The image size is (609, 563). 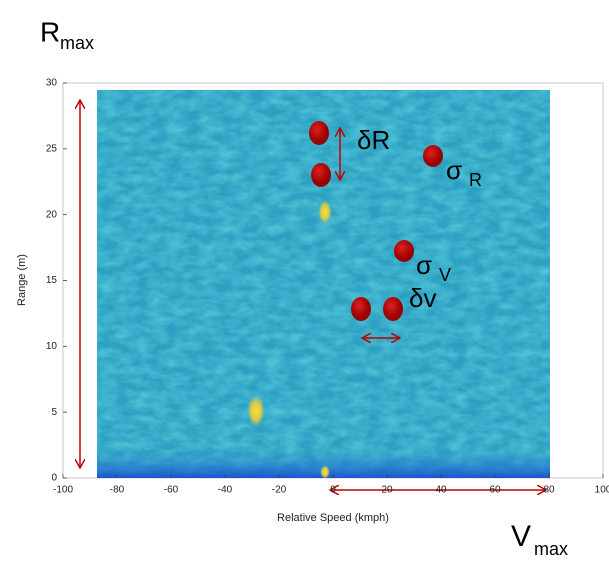 What do you see at coordinates (333, 490) in the screenshot?
I see `x-tick-label: 0` at bounding box center [333, 490].